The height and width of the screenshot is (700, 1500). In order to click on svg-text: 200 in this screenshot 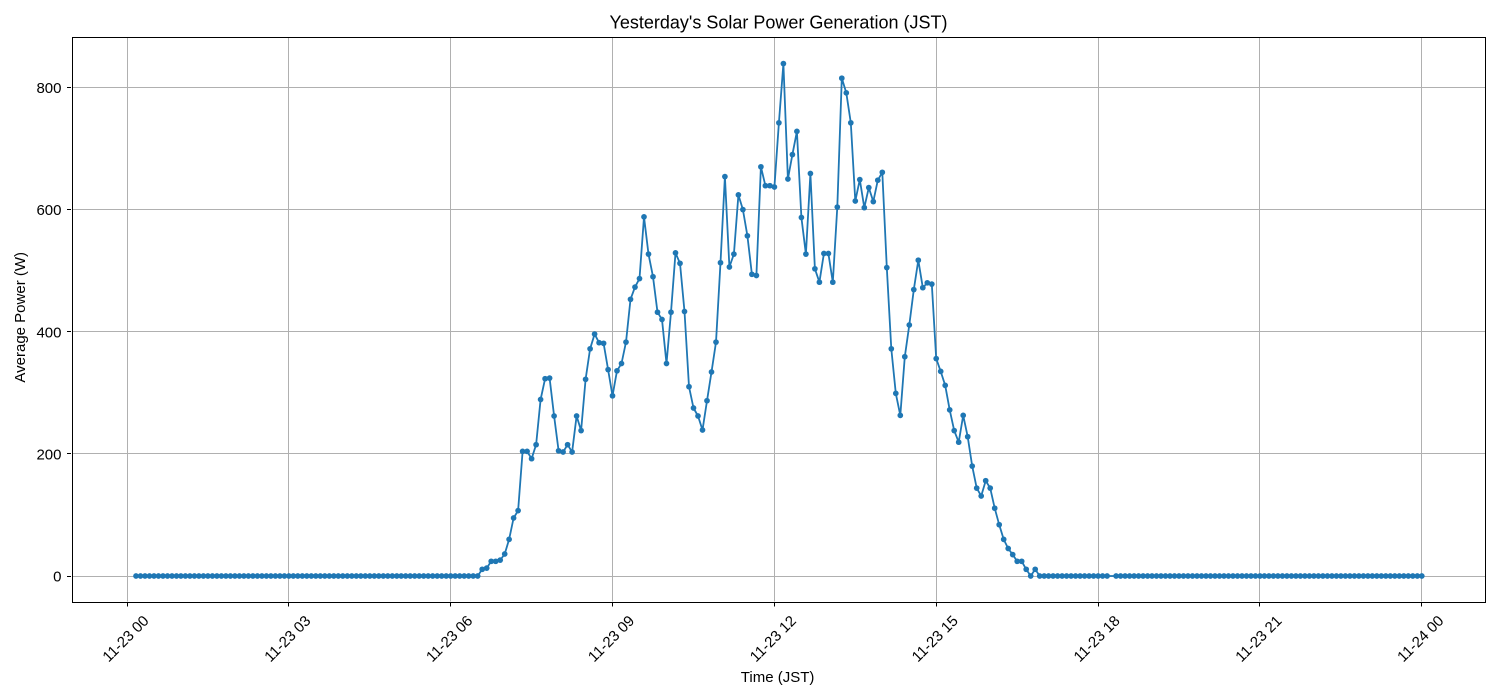, I will do `click(48, 454)`.